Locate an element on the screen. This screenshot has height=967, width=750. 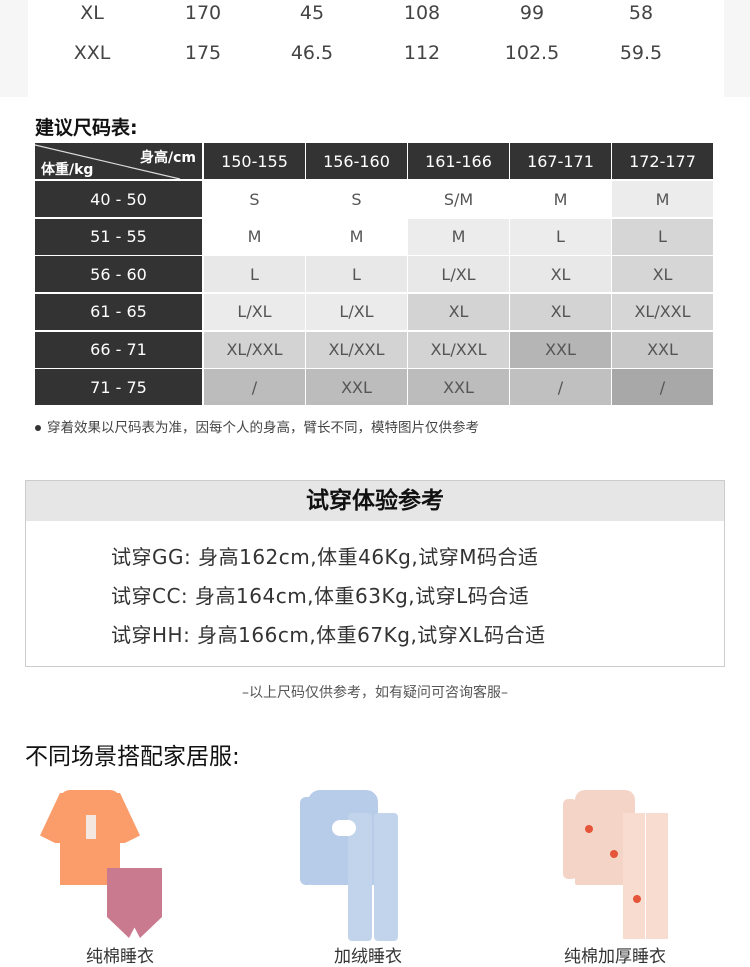
weight-header: 66 - 71 is located at coordinates (118, 349).